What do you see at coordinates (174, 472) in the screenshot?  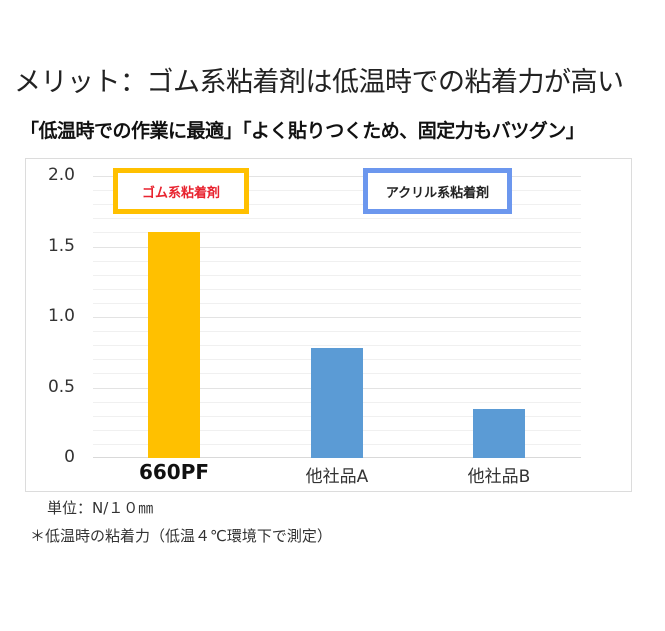 I see `x-category-label: 660PF` at bounding box center [174, 472].